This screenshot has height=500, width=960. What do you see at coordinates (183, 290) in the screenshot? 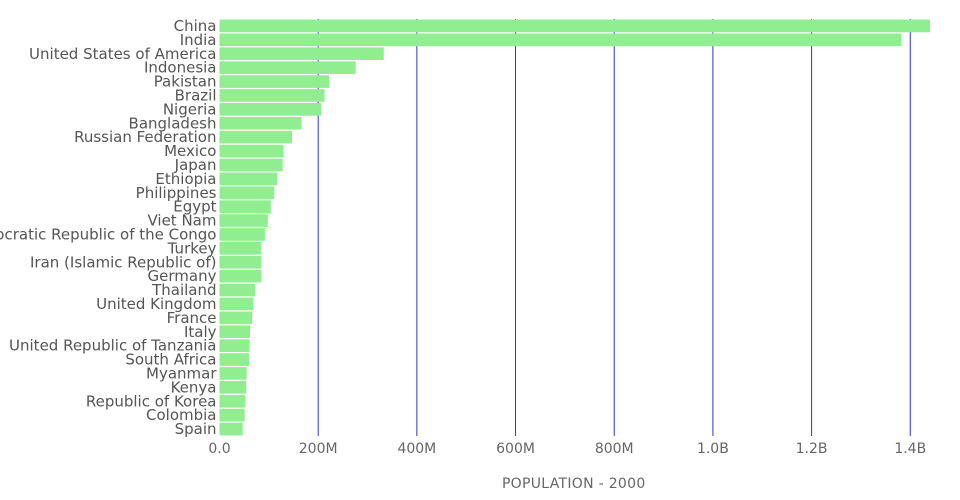
I see `category-label: Thailand` at bounding box center [183, 290].